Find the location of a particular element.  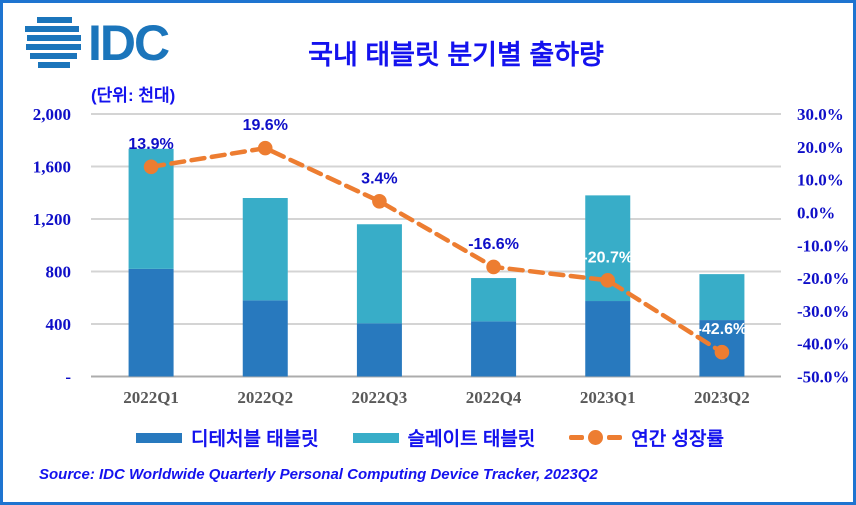

idc-logo-text: IDC is located at coordinates (129, 43).